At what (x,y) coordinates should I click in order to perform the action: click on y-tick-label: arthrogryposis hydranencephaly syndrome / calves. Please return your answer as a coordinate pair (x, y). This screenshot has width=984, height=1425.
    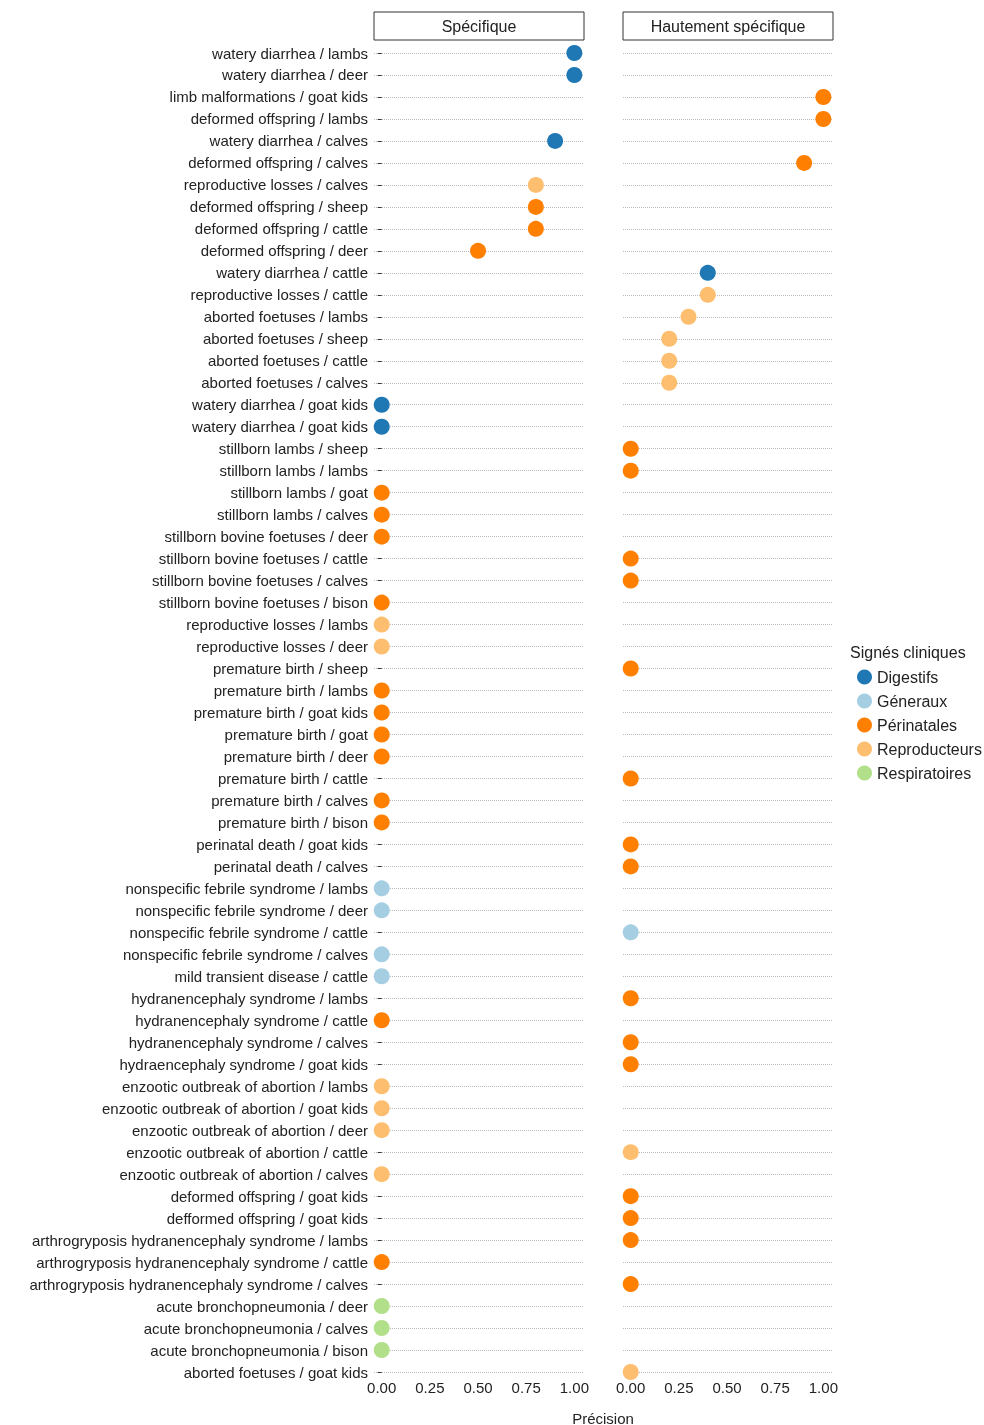
    Looking at the image, I should click on (198, 1284).